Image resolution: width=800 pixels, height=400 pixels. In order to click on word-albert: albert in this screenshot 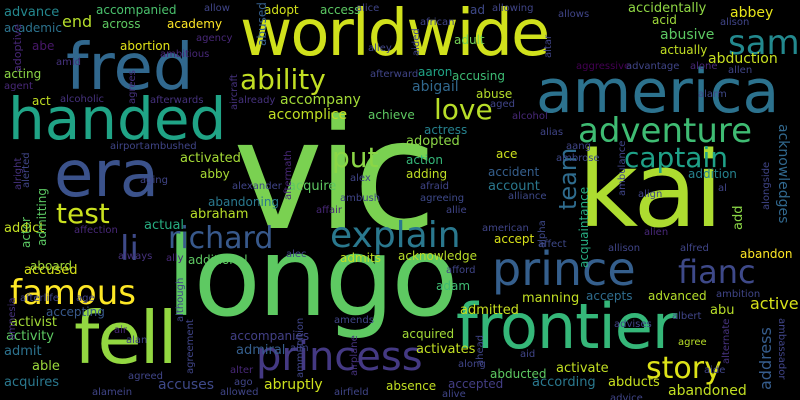, I will do `click(687, 316)`.